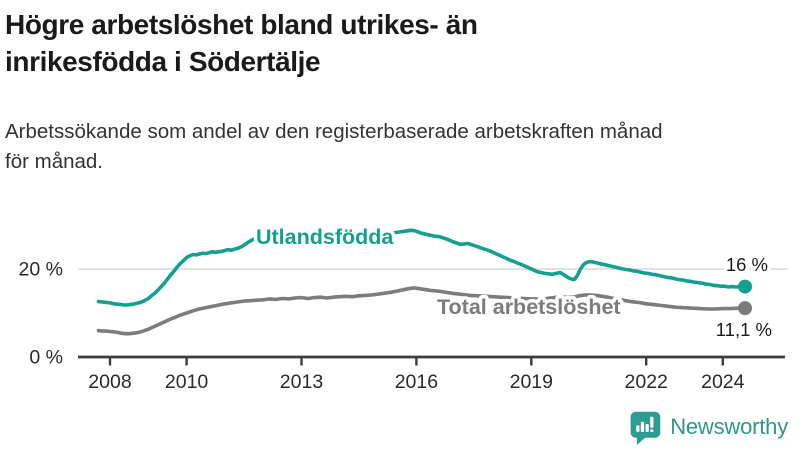 This screenshot has width=800, height=450. I want to click on y-tick-label-0: 0 %, so click(46, 358).